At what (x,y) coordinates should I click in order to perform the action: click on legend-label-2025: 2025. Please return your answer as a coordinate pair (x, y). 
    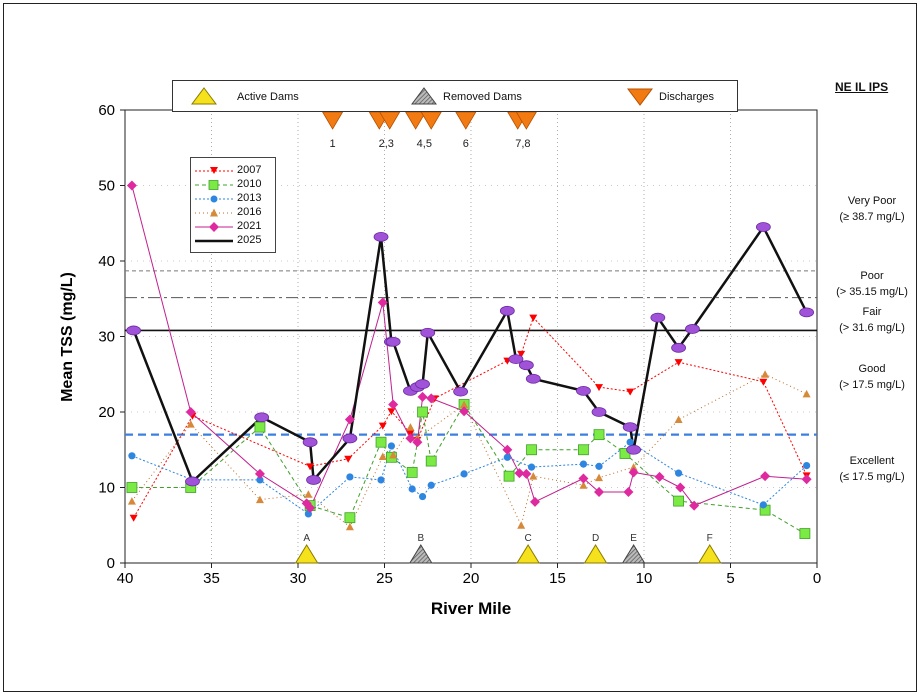
    Looking at the image, I should click on (249, 240).